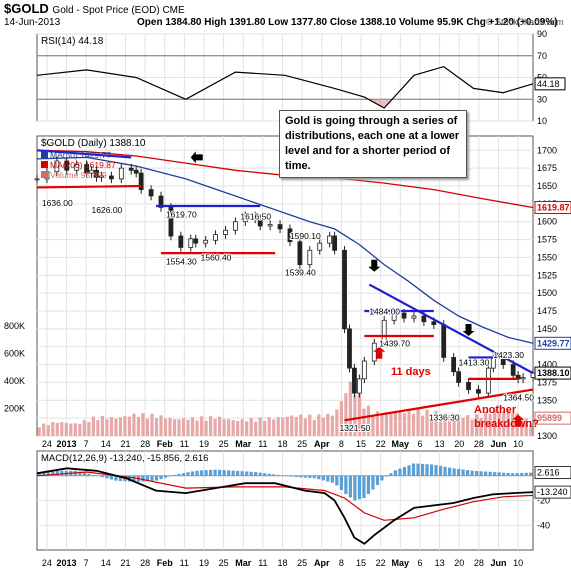  What do you see at coordinates (459, 563) in the screenshot?
I see `macd-x-tick-label: 20` at bounding box center [459, 563].